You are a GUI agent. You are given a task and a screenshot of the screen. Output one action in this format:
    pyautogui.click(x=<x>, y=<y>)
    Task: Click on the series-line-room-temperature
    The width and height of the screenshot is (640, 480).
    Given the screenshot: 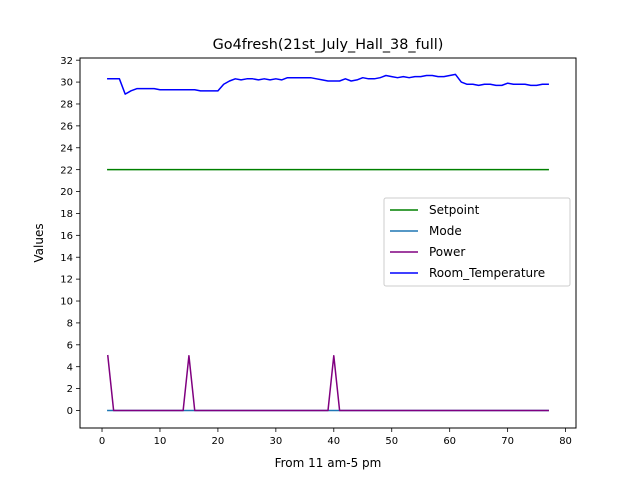 What is the action you would take?
    pyautogui.click(x=328, y=84)
    